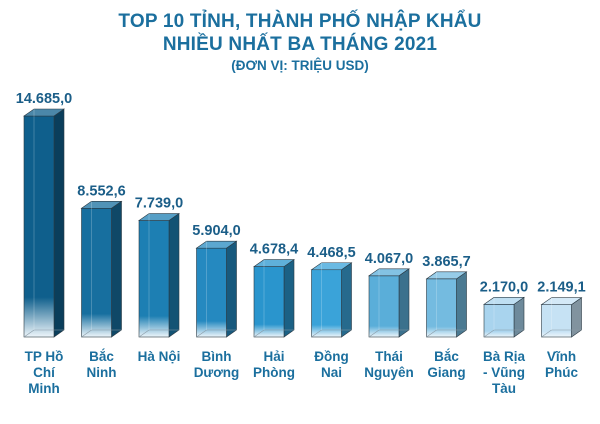 The height and width of the screenshot is (424, 600). What do you see at coordinates (159, 356) in the screenshot?
I see `category-label-3-line-1: Hà Nội` at bounding box center [159, 356].